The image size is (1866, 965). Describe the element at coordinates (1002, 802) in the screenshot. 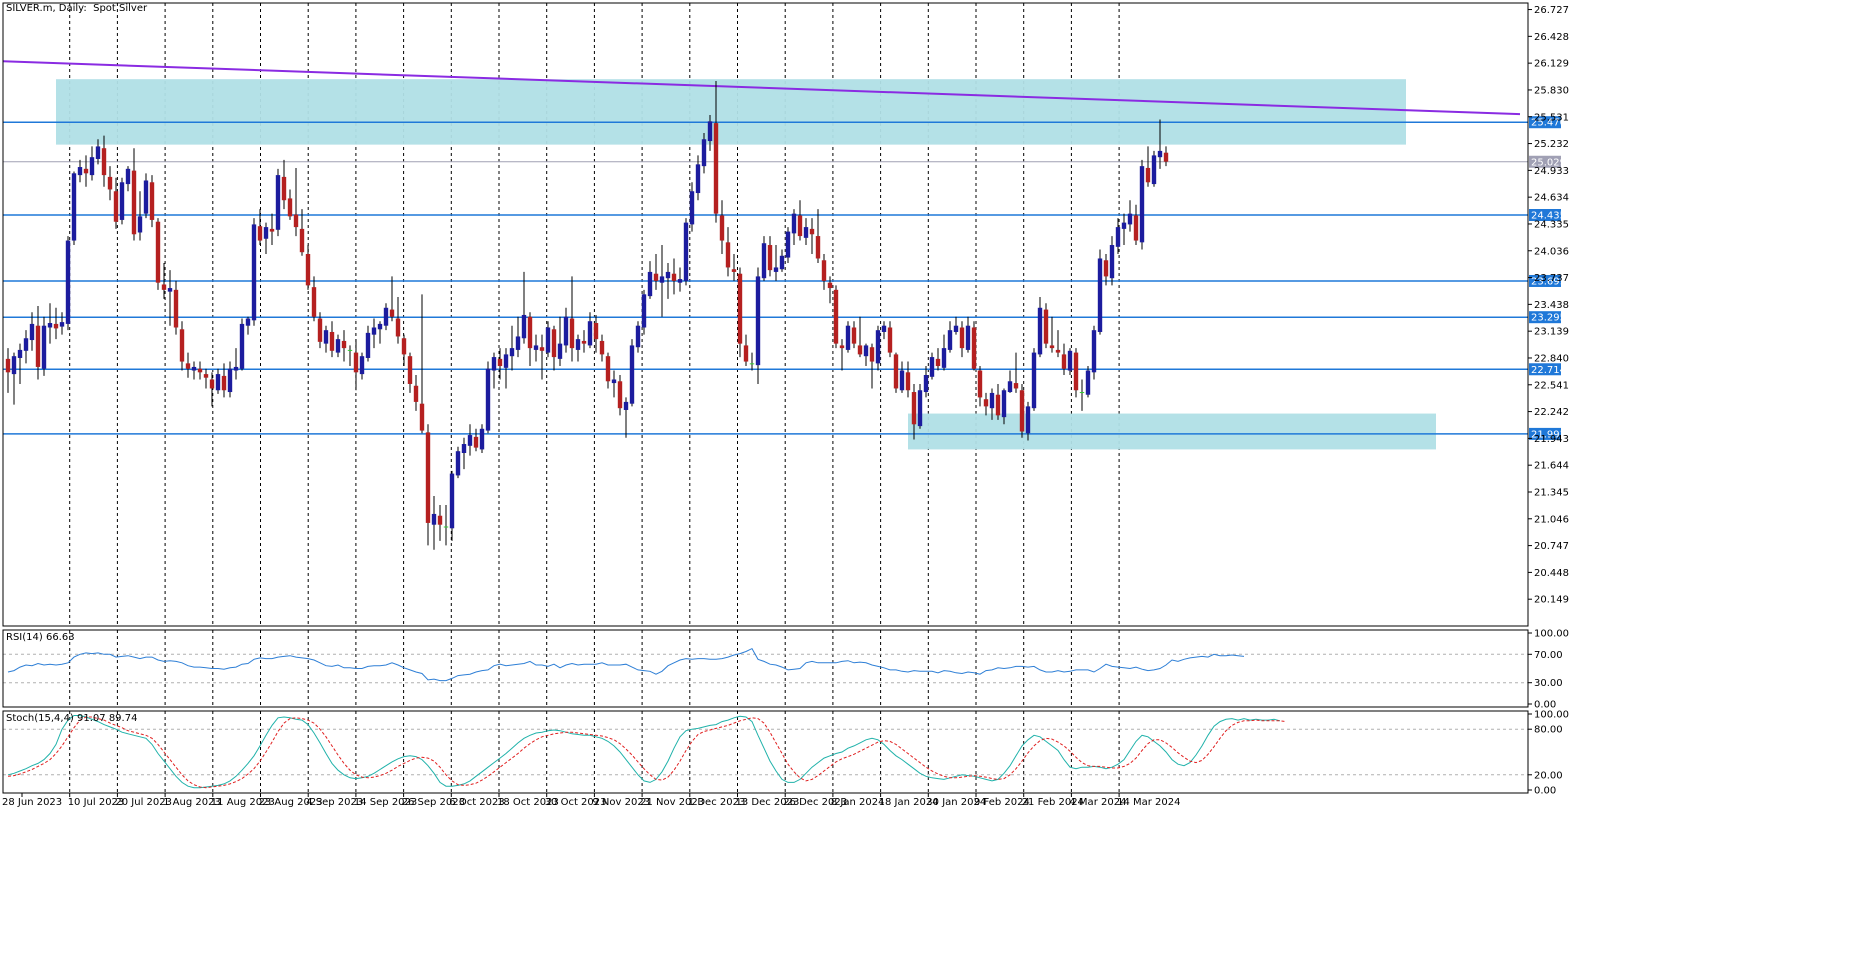

I see `x-tick-label: 9 Feb 2024` at that location.